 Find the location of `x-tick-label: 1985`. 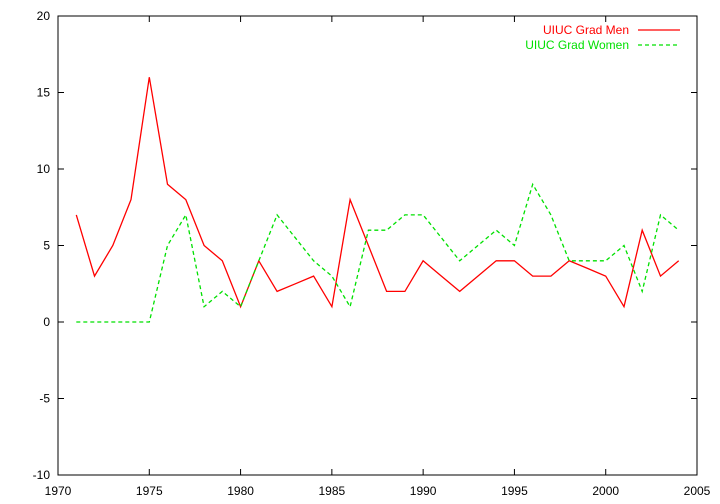

x-tick-label: 1985 is located at coordinates (332, 491).